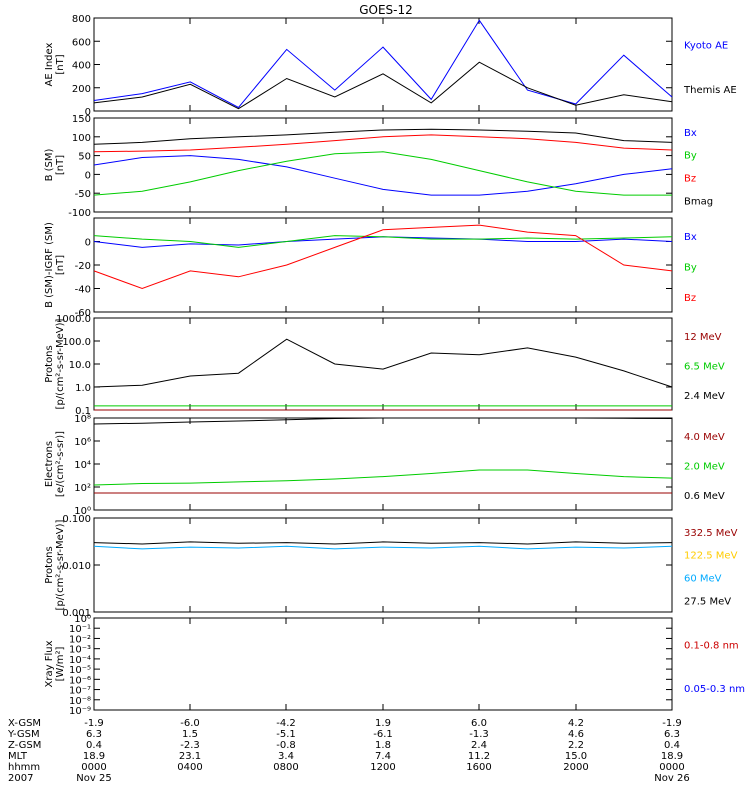 The height and width of the screenshot is (804, 750). What do you see at coordinates (80, 660) in the screenshot?
I see `y-tick-label: 10⁻⁴` at bounding box center [80, 660].